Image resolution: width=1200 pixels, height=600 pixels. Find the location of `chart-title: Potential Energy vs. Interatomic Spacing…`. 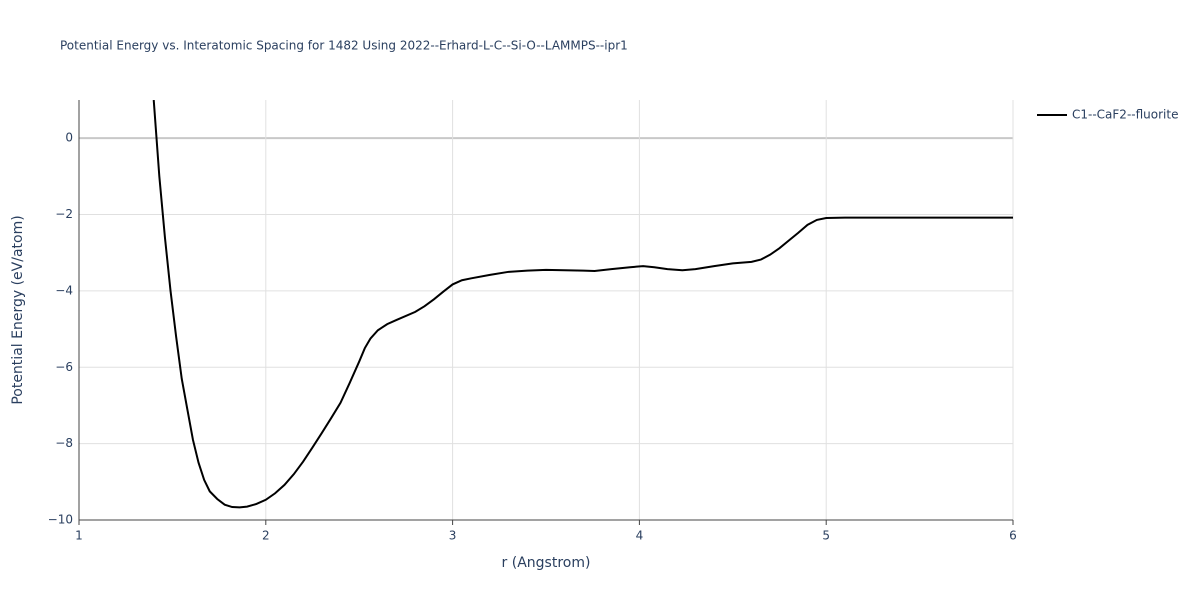

chart-title: Potential Energy vs. Interatomic Spacing… is located at coordinates (344, 46).